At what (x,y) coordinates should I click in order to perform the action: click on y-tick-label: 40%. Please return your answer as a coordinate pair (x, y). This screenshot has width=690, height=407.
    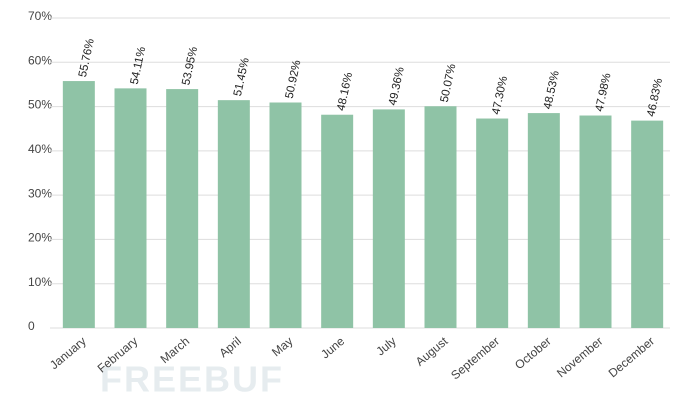
    Looking at the image, I should click on (40, 149).